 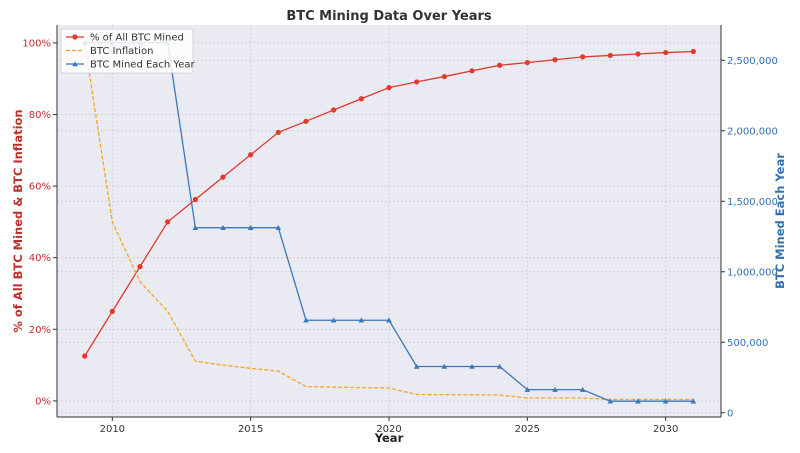 I want to click on y-right-tick-label: 500,000, so click(x=747, y=343).